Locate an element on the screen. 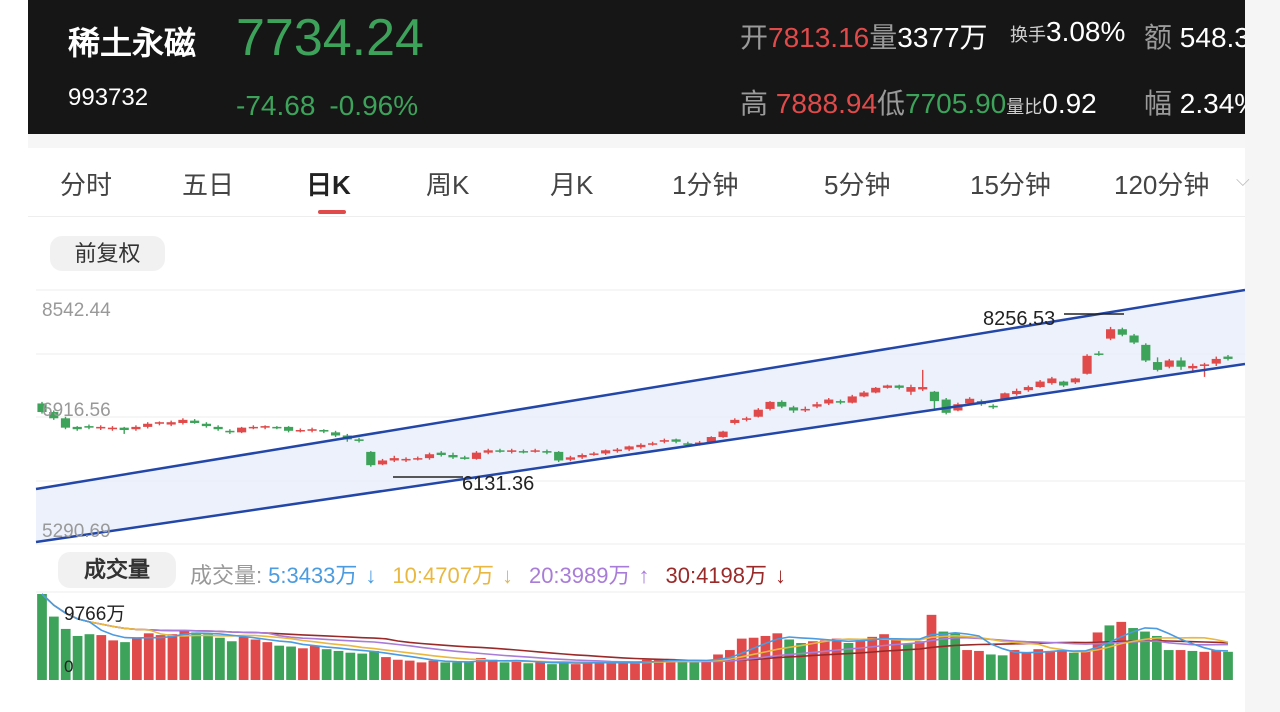 This screenshot has height=712, width=1280. ma20-arrow: ↑ is located at coordinates (644, 575).